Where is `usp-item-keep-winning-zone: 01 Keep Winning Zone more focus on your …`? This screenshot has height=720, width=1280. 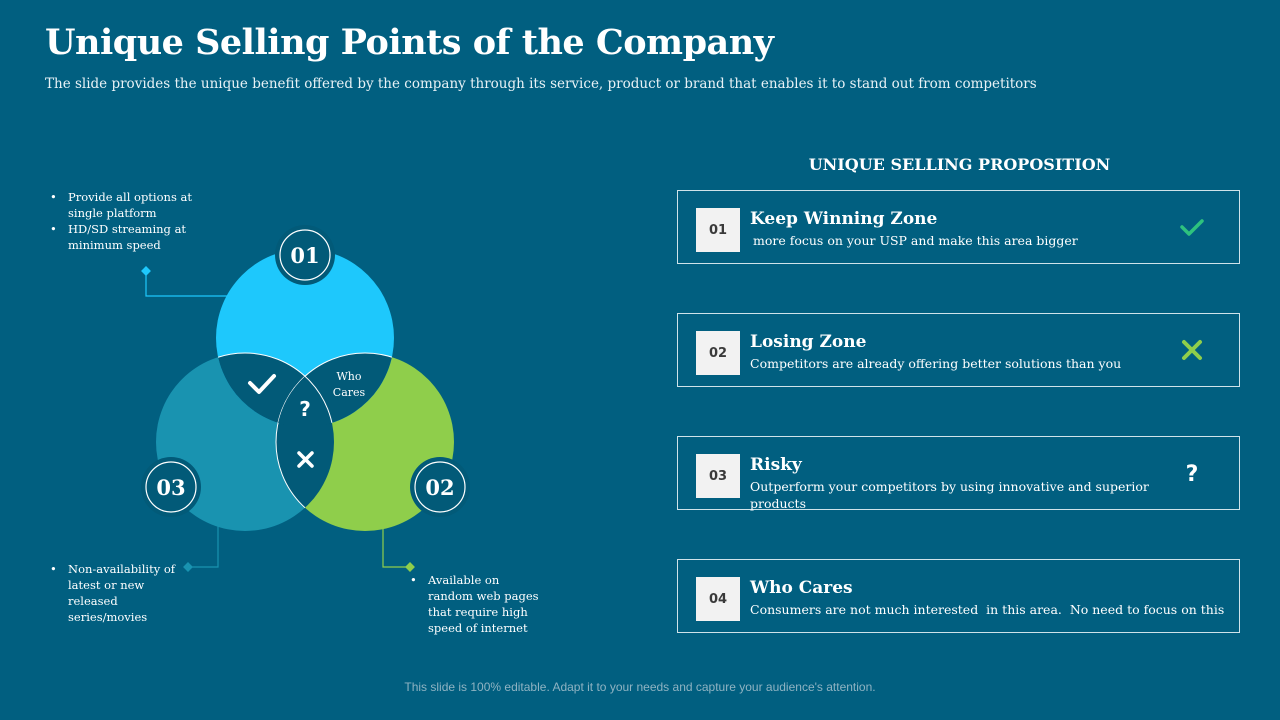 usp-item-keep-winning-zone: 01 Keep Winning Zone more focus on your … is located at coordinates (958, 227).